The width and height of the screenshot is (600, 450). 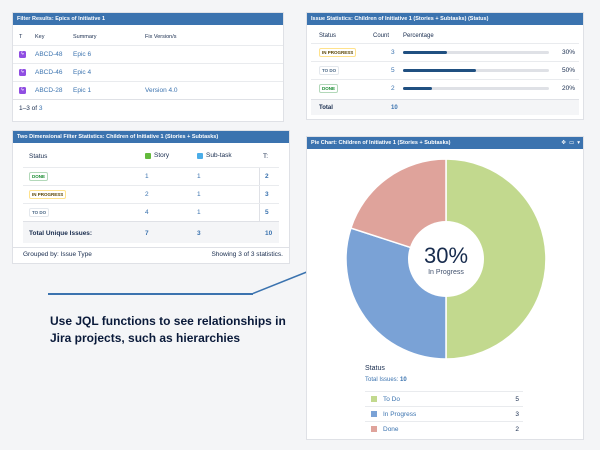 I want to click on callout-line, so click(x=150, y=294).